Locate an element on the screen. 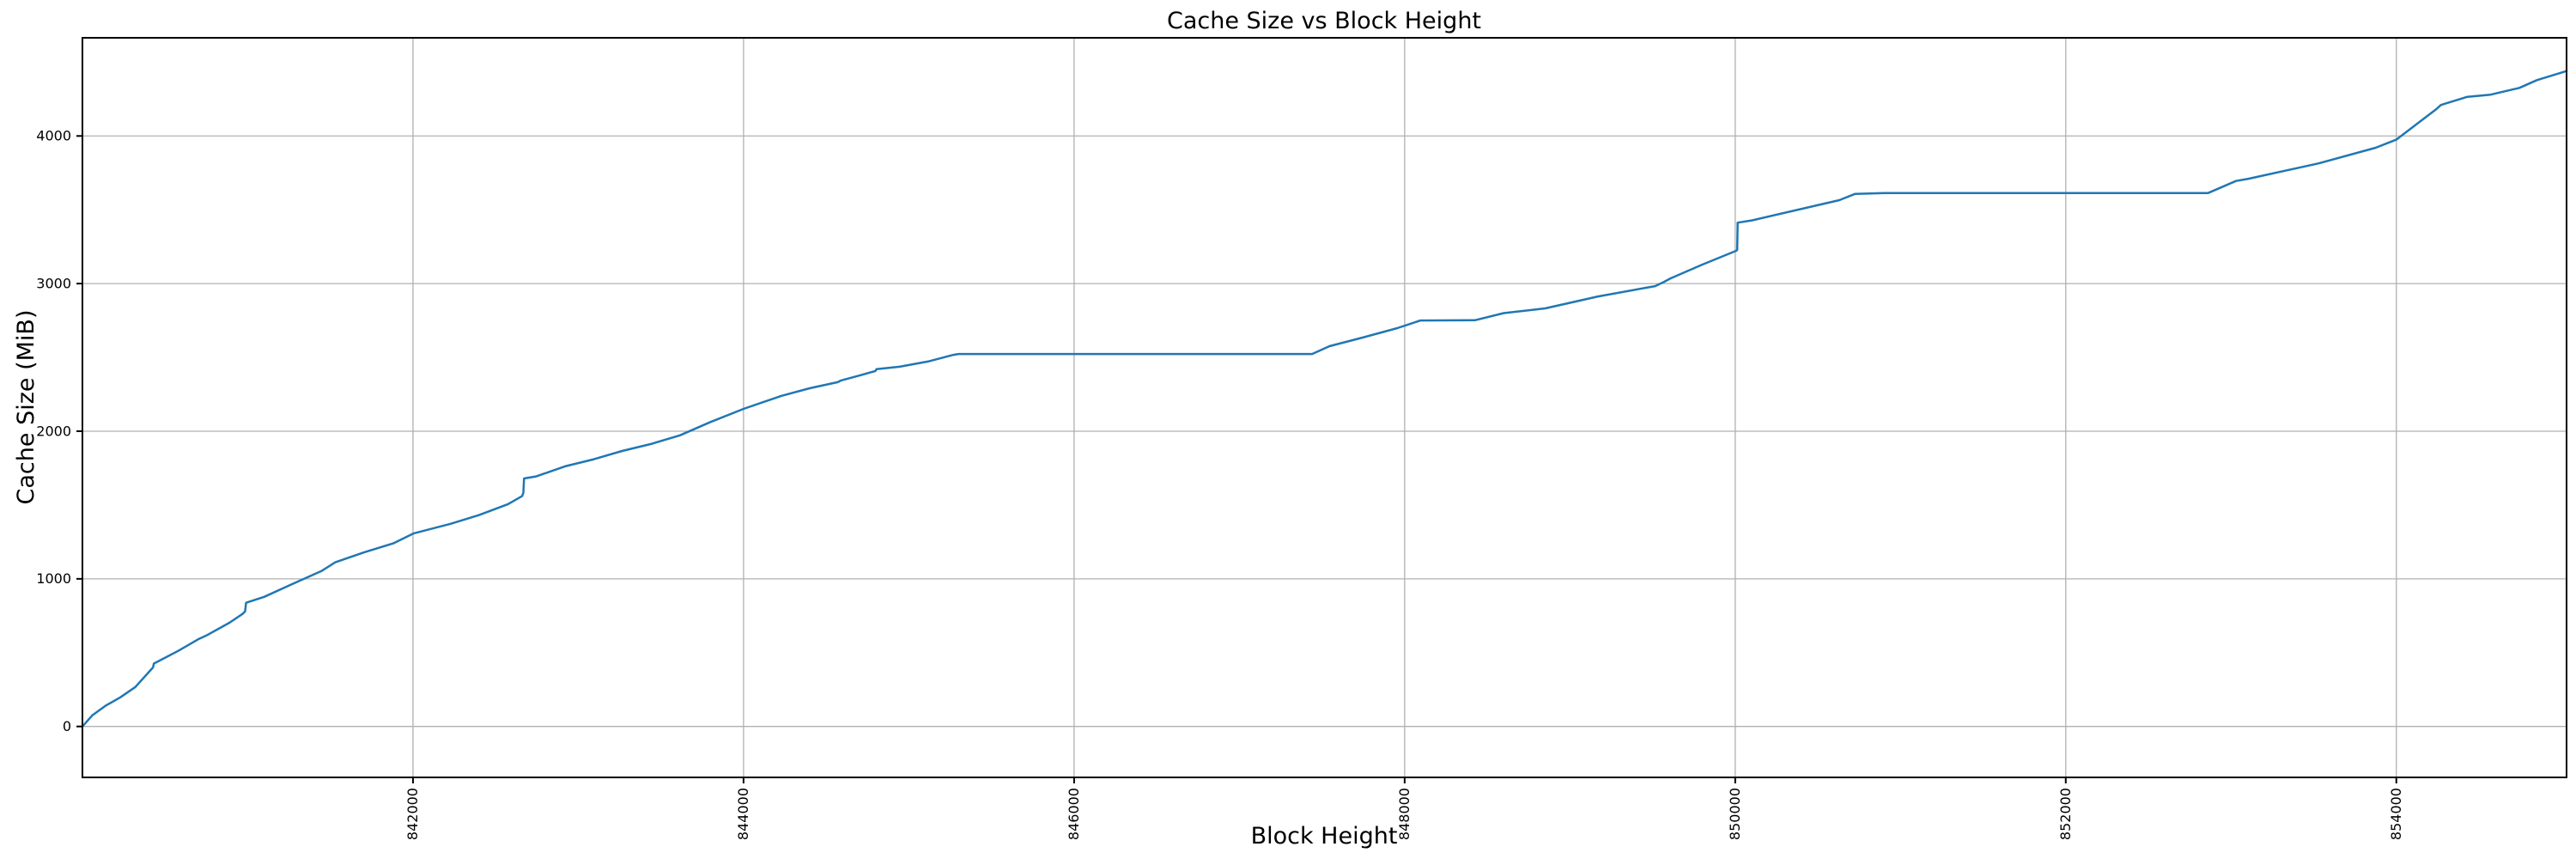  y-tick-label: 3000 is located at coordinates (53, 283).